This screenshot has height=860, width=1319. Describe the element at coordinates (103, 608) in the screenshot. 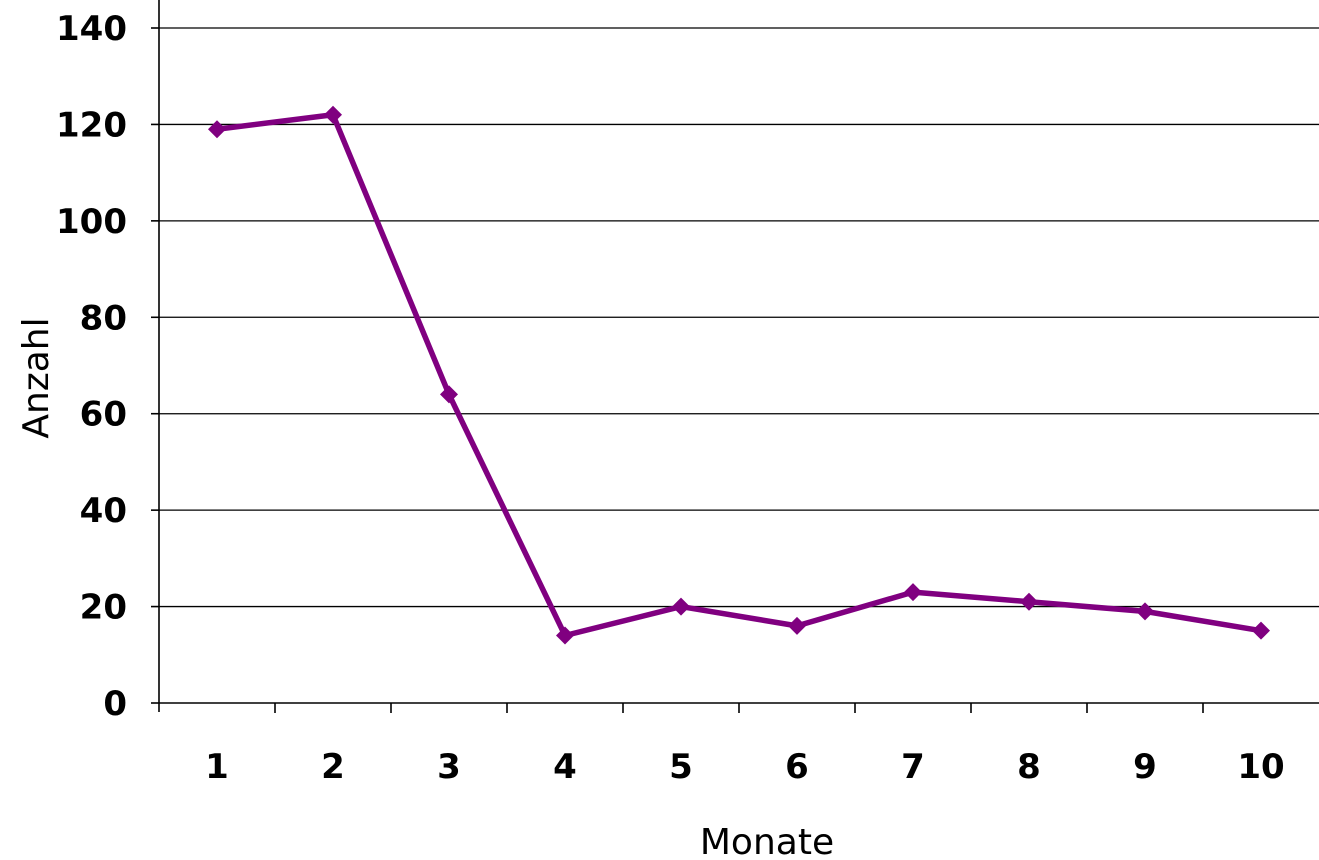

I see `y-tick-label: 20` at that location.